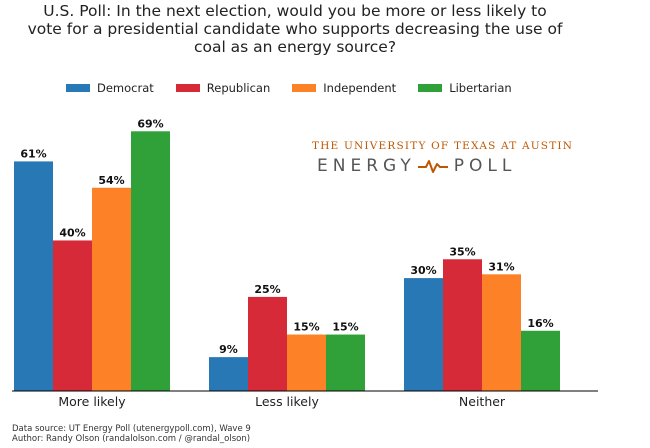  Describe the element at coordinates (480, 88) in the screenshot. I see `legend-label-libertarian: Libertarian` at that location.